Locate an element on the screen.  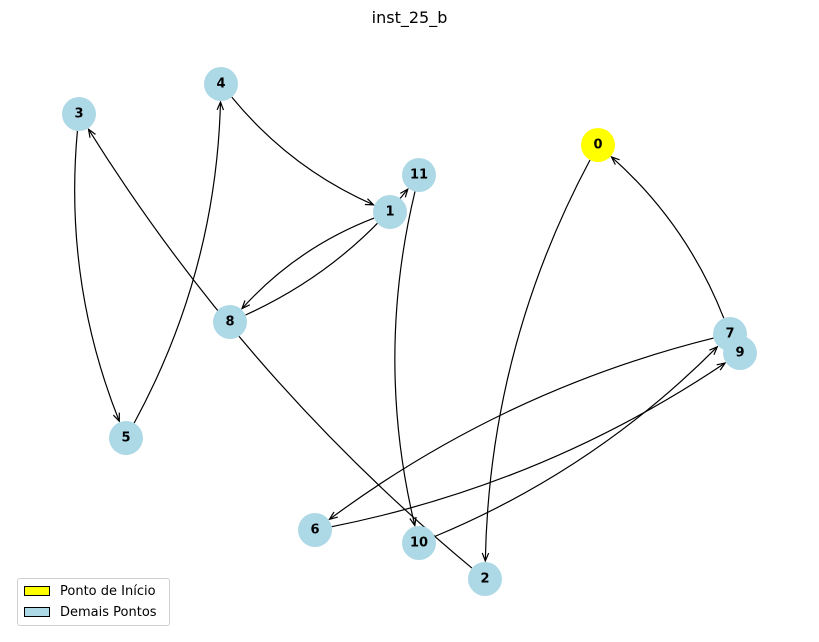
node-label-10: 10 is located at coordinates (419, 543).